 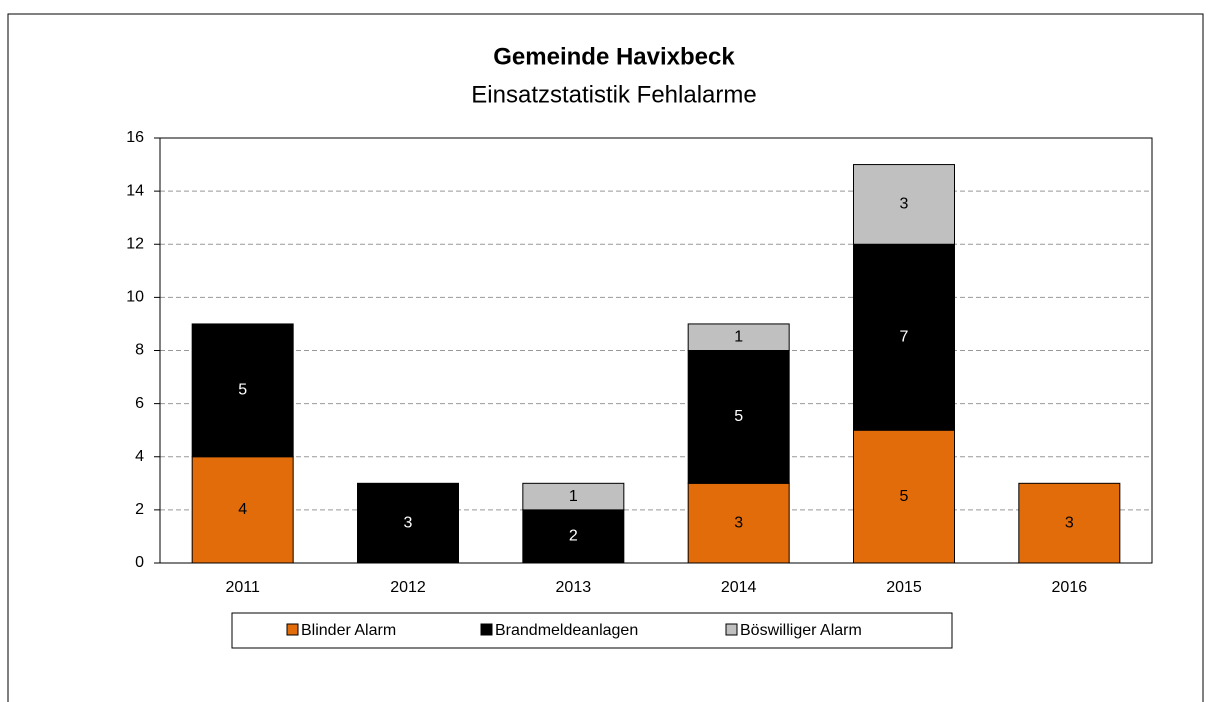 I want to click on legend-box, so click(x=592, y=630).